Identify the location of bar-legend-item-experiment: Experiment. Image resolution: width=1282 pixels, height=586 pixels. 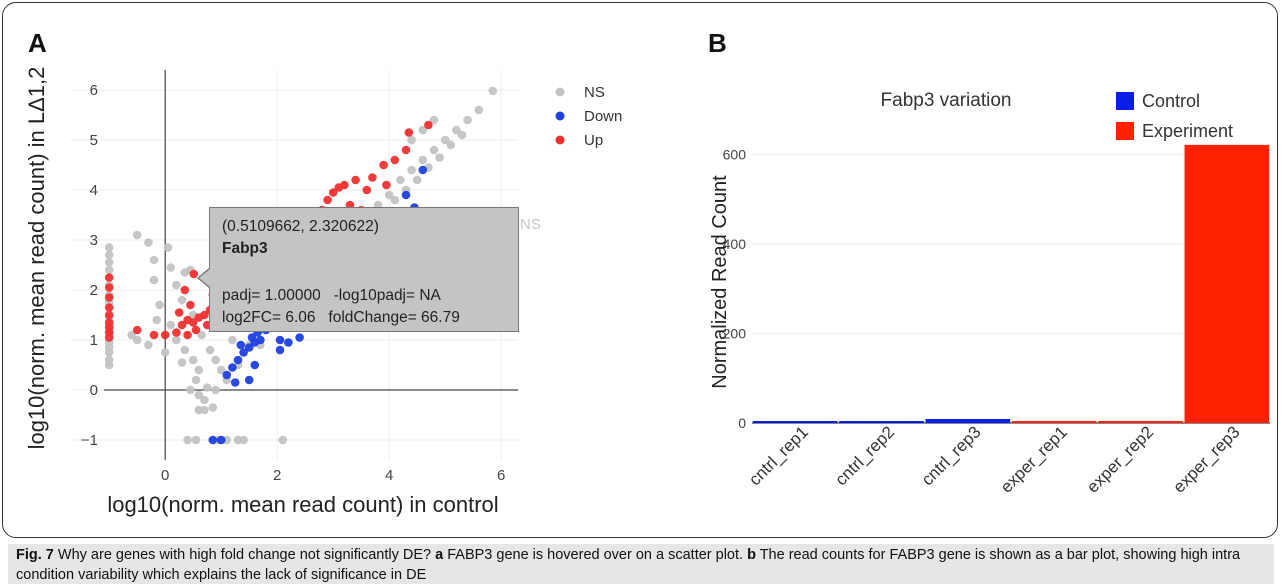
(1174, 131).